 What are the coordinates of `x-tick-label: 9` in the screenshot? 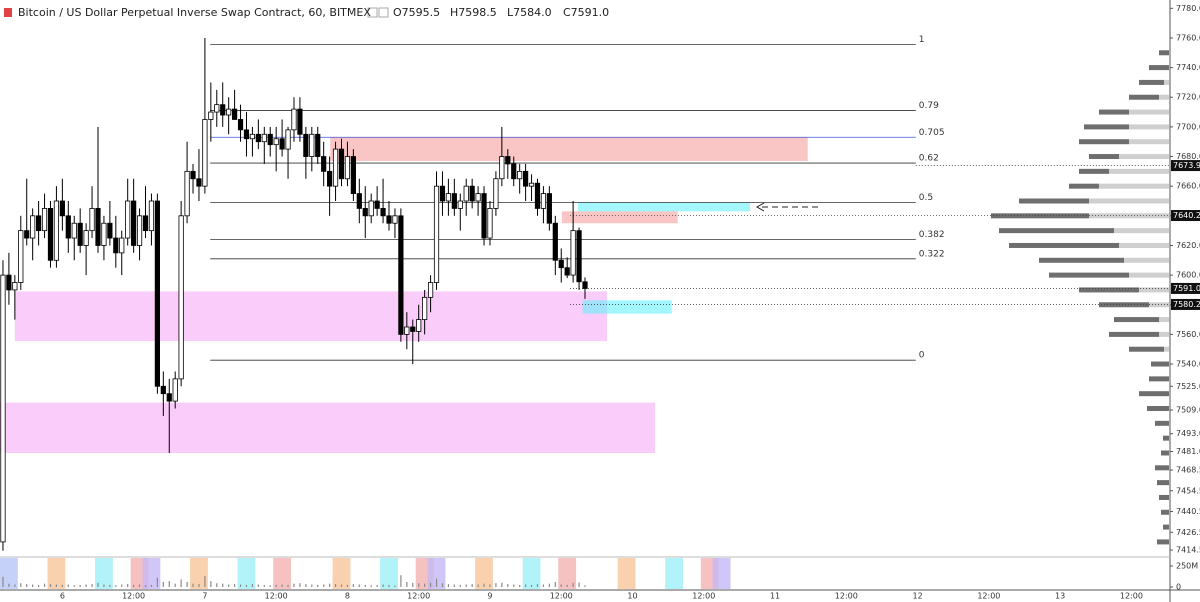 It's located at (489, 596).